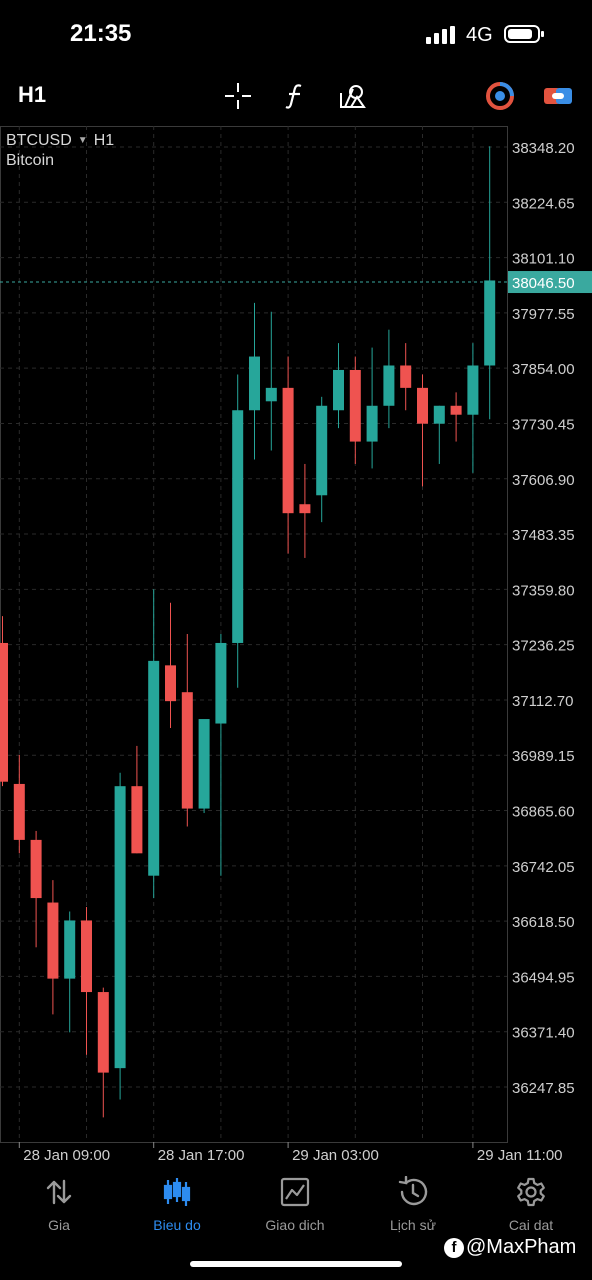  What do you see at coordinates (32, 94) in the screenshot?
I see `timeframe-button: H1` at bounding box center [32, 94].